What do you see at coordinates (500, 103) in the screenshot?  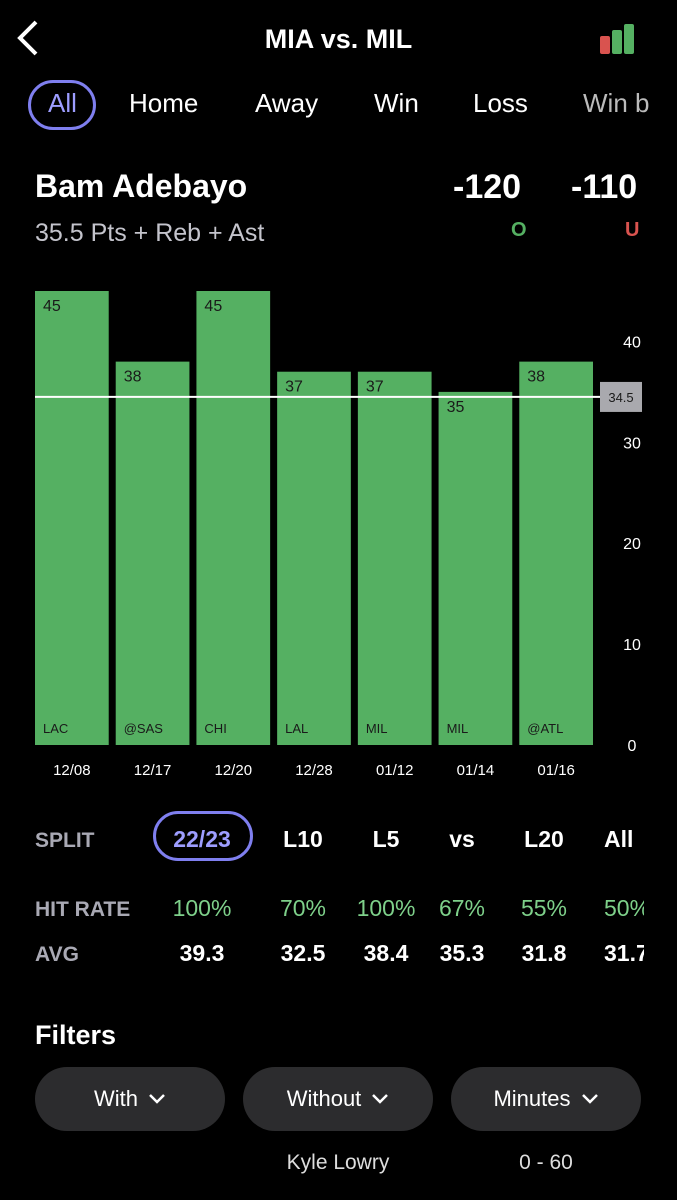 I see `tab: Loss` at bounding box center [500, 103].